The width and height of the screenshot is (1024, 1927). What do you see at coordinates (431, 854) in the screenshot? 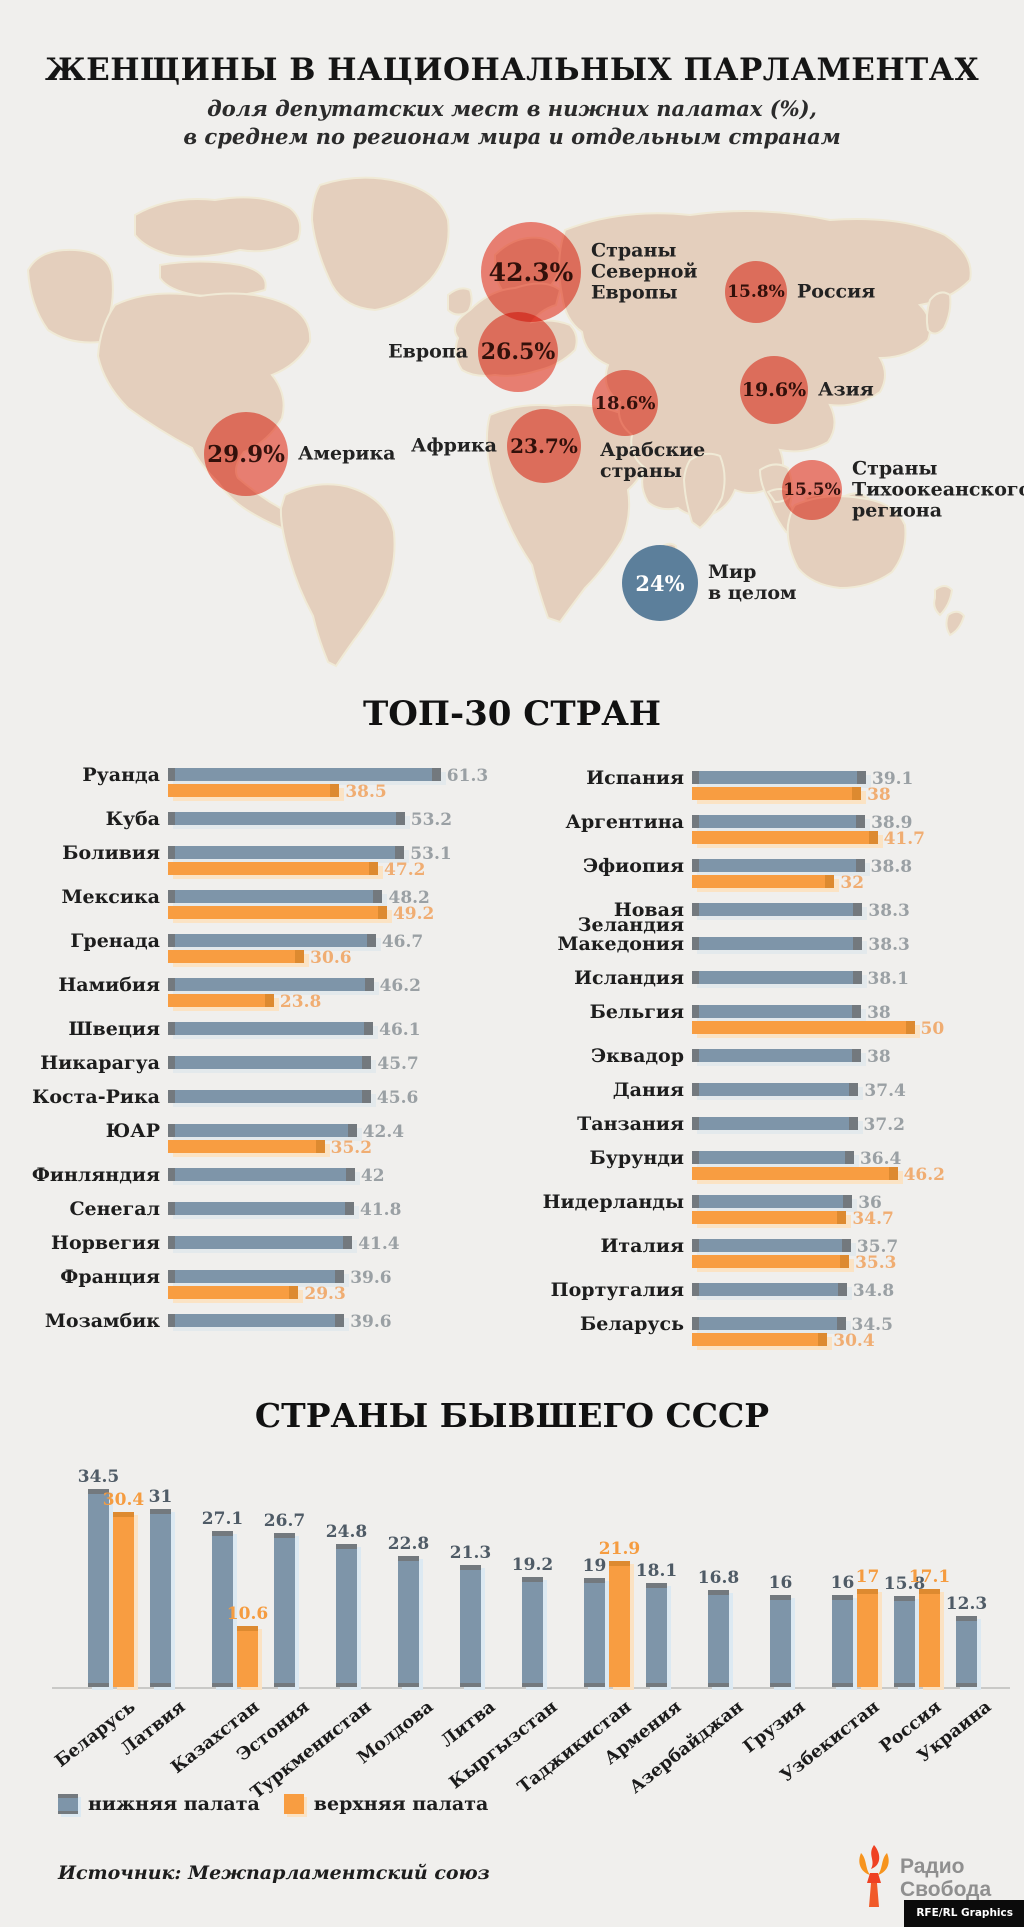
I see `lower-value-label: 53.1` at bounding box center [431, 854].